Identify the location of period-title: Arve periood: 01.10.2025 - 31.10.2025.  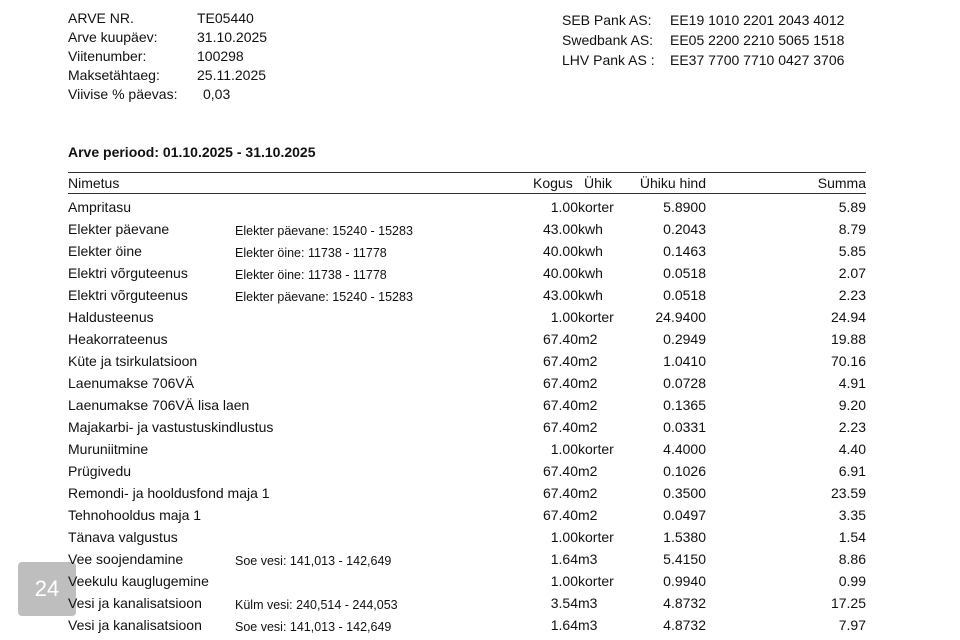
(192, 152).